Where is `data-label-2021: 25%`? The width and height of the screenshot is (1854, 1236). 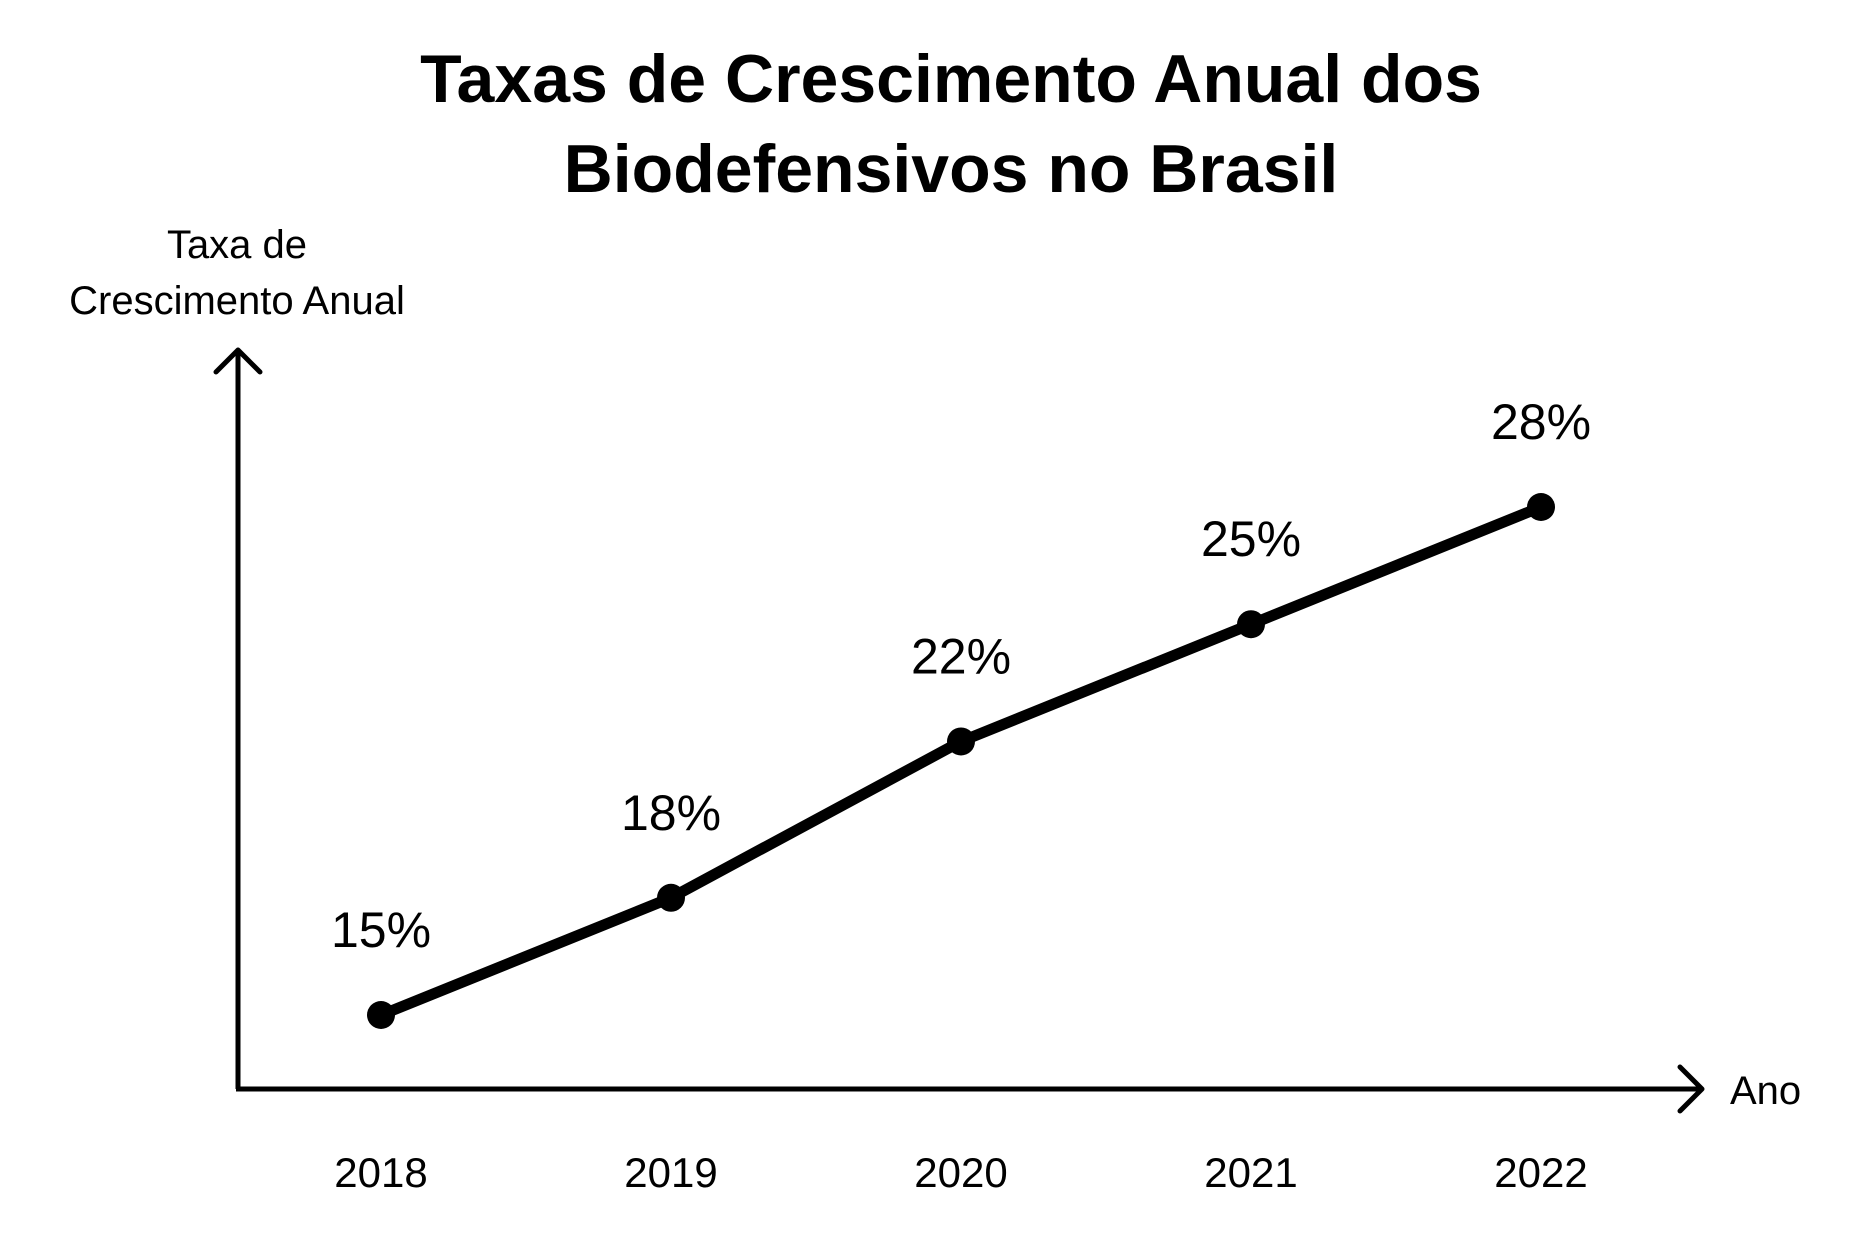 data-label-2021: 25% is located at coordinates (1251, 539).